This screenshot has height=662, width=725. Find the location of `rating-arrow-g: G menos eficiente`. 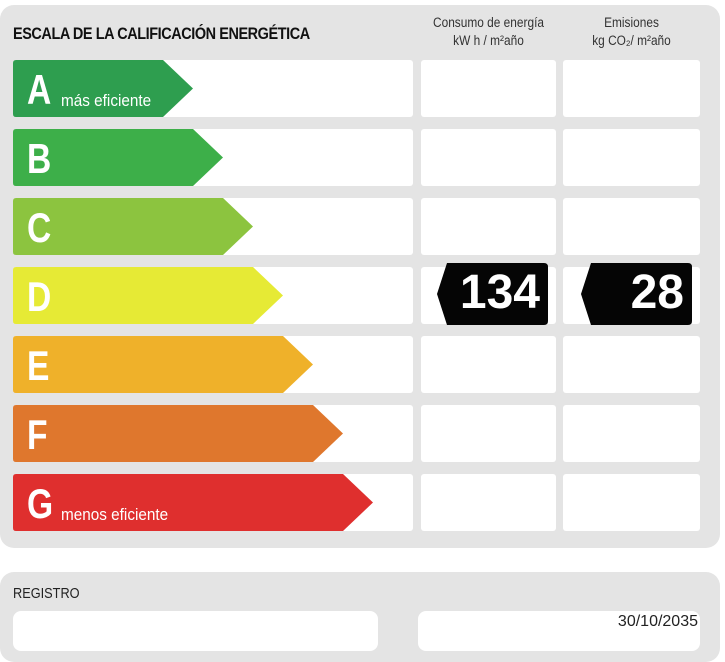

rating-arrow-g: G menos eficiente is located at coordinates (193, 502).